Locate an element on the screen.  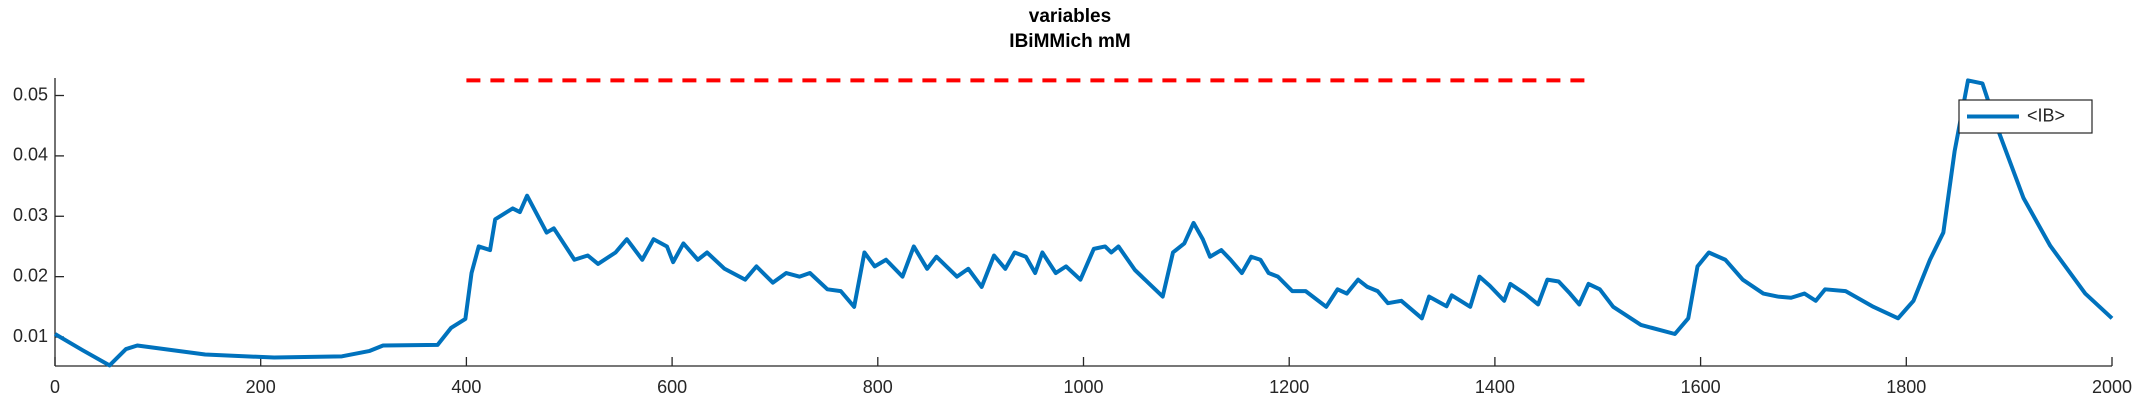
y-tick-label: 0.04 is located at coordinates (30, 155).